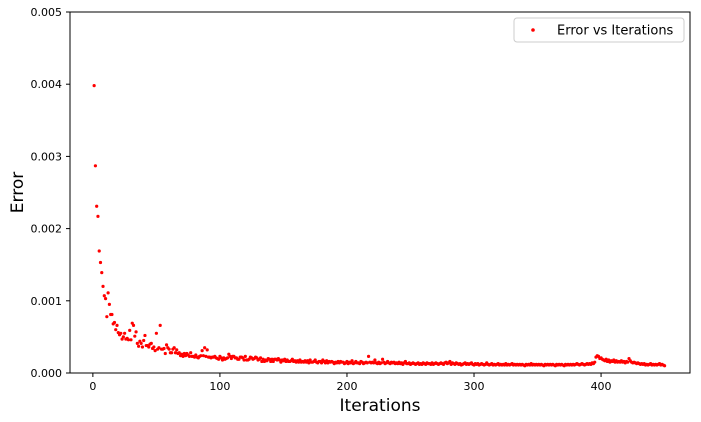 This screenshot has height=422, width=701. I want to click on y-axis-label: Error, so click(18, 192).